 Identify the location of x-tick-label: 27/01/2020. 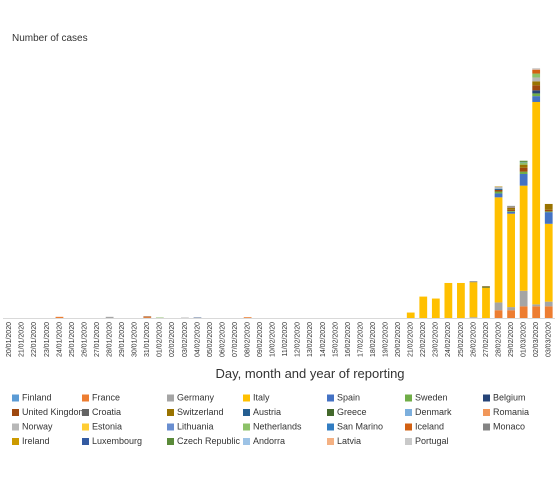
(97, 339).